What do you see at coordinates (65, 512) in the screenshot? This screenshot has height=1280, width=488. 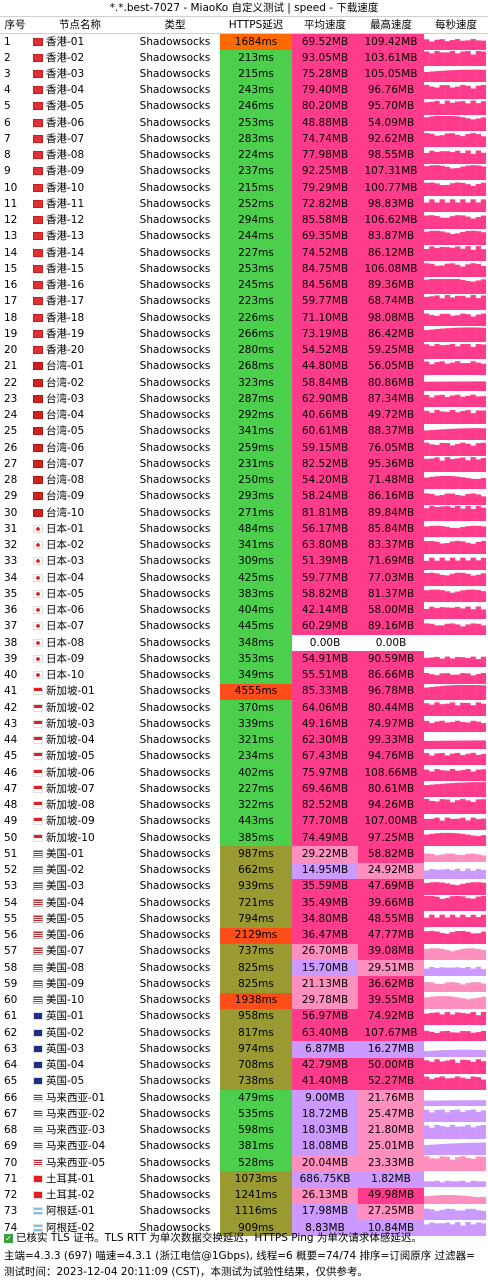 I see `node-name-text: 台湾-10` at bounding box center [65, 512].